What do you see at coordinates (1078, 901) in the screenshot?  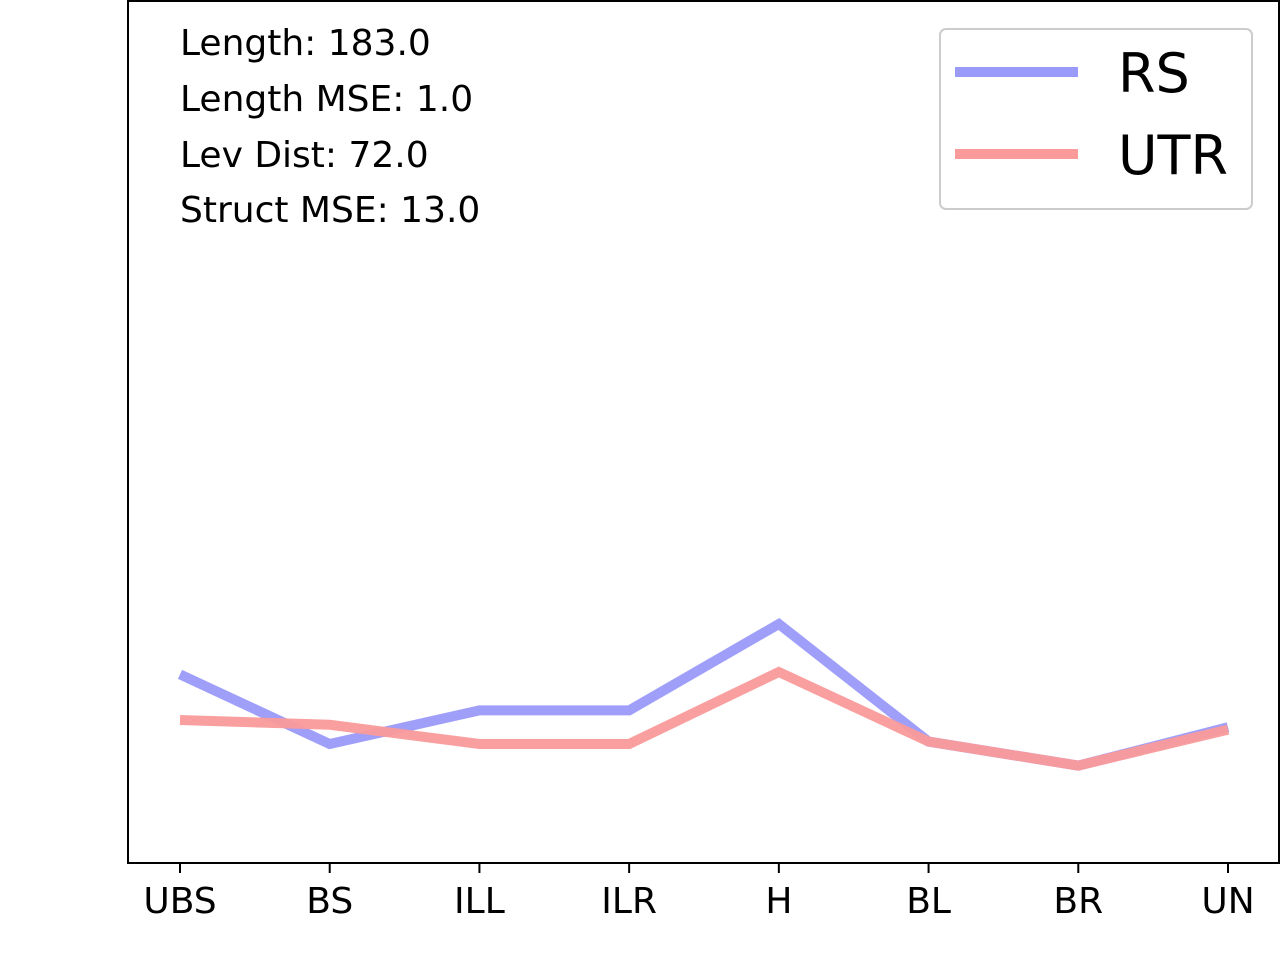 I see `x-tick-label-br: BR` at bounding box center [1078, 901].